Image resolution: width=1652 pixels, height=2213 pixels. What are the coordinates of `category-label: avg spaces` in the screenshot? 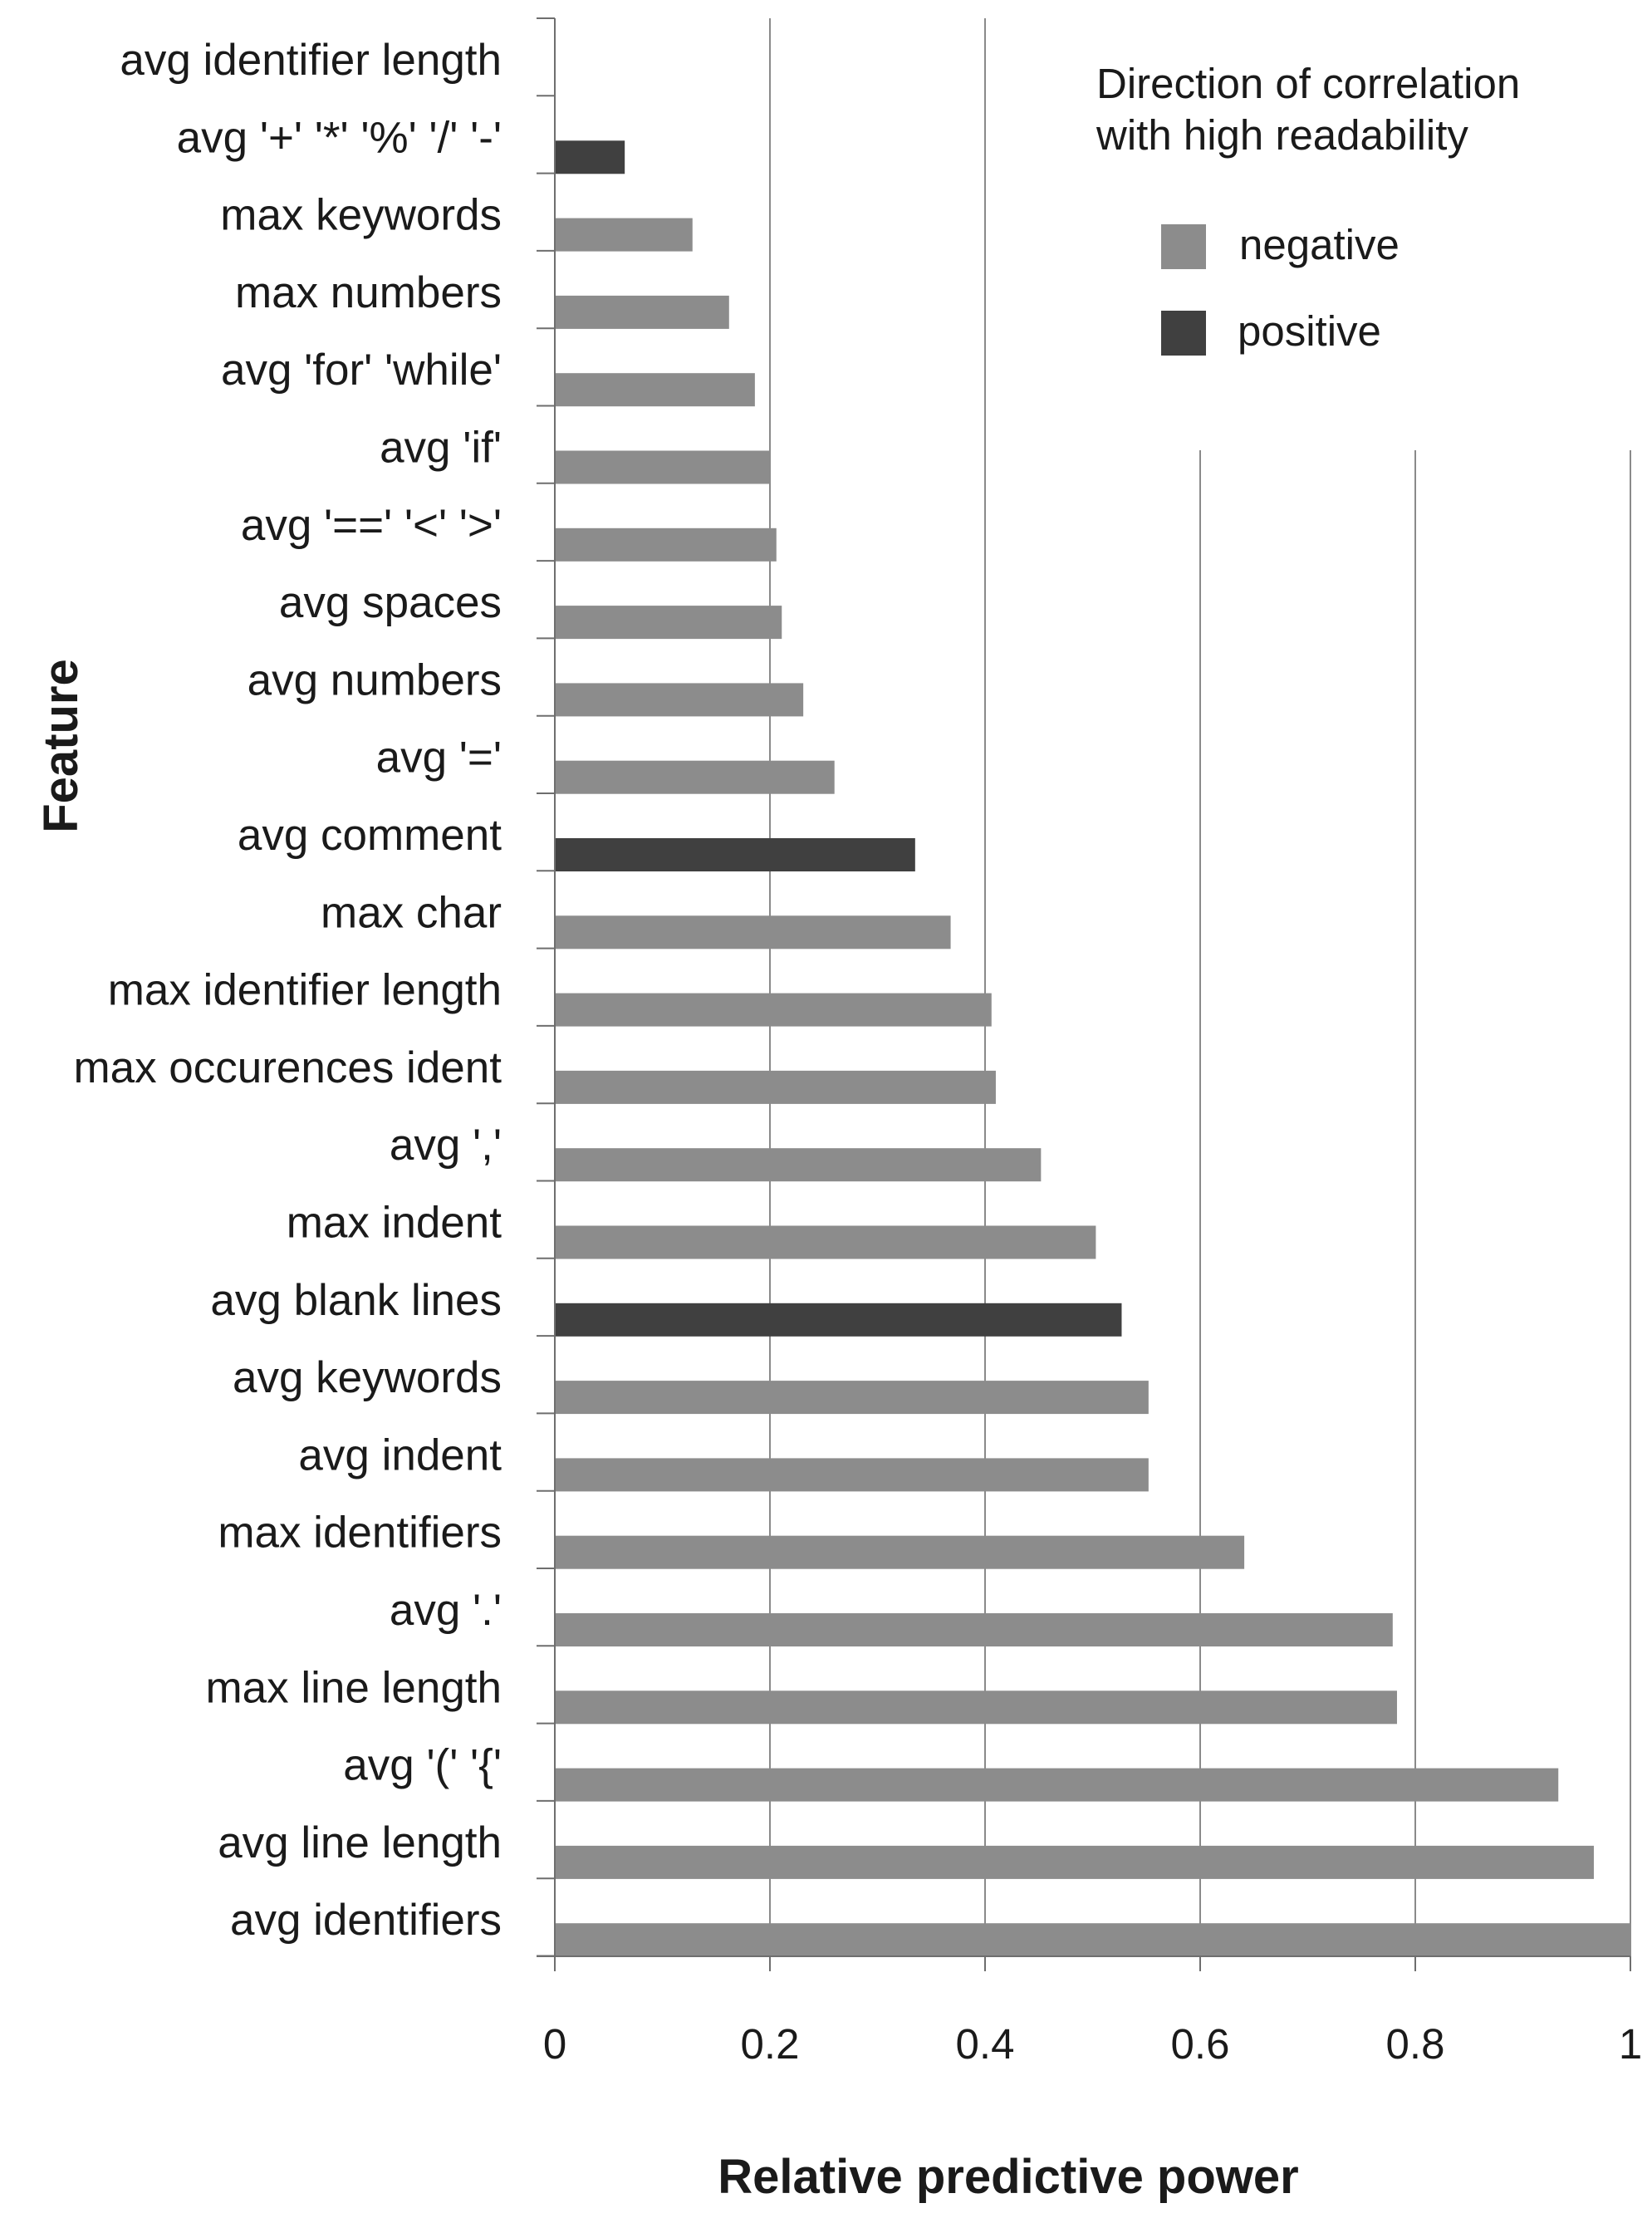 It's located at (391, 602).